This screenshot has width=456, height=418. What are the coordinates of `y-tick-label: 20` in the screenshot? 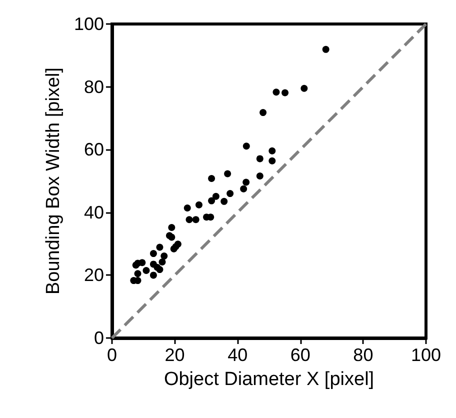 It's located at (94, 275).